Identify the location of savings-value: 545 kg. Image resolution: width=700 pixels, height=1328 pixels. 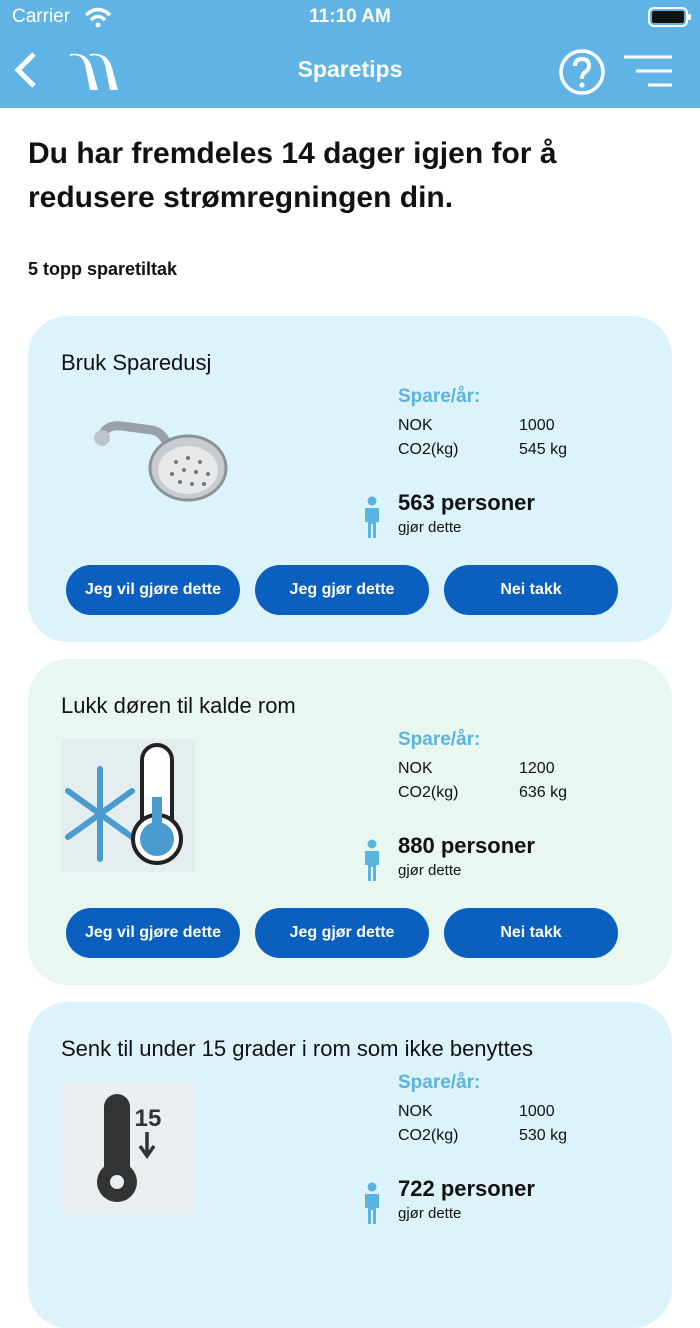
(543, 449).